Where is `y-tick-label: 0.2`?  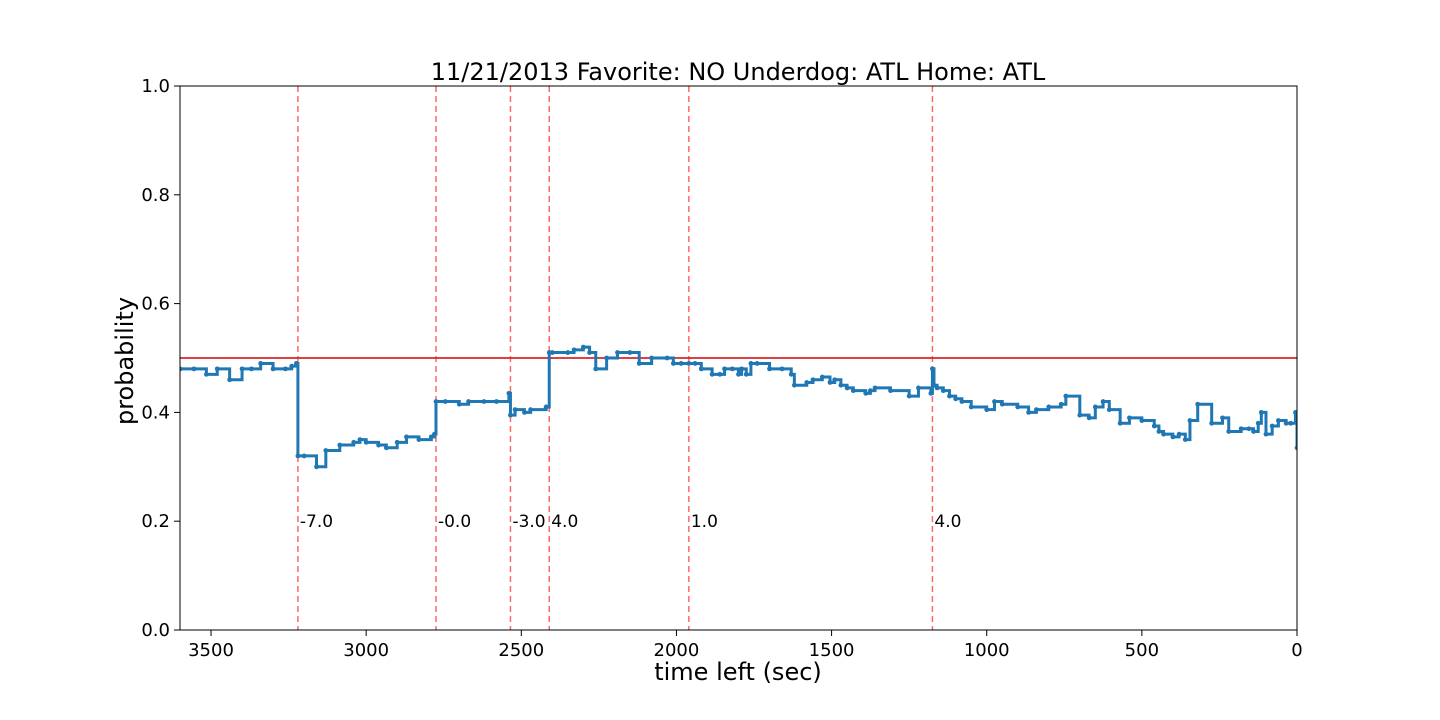 y-tick-label: 0.2 is located at coordinates (155, 521).